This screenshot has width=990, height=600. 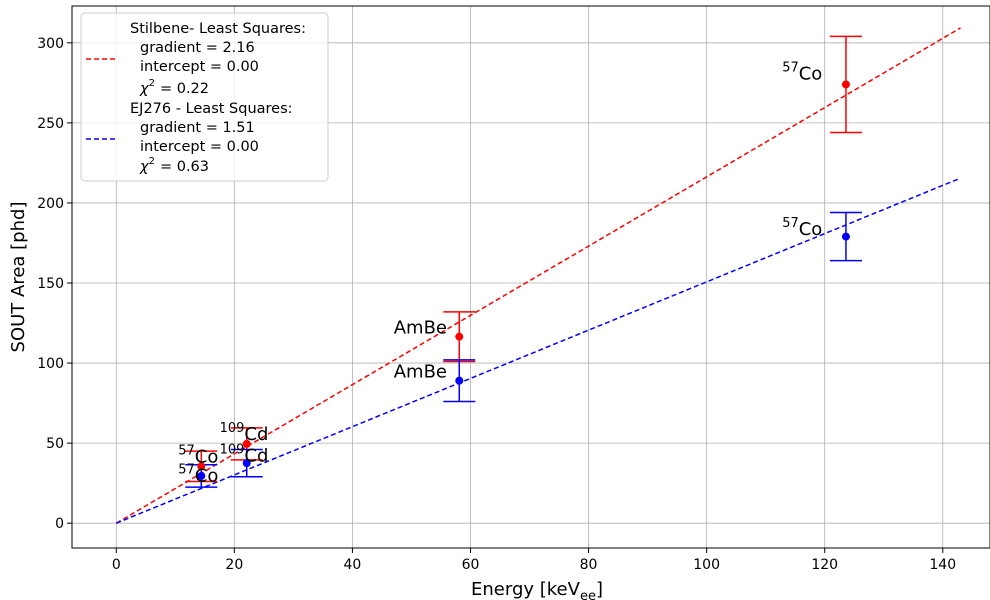 What do you see at coordinates (211, 109) in the screenshot?
I see `legend-ej276-title: EJ276 - Least Squares:` at bounding box center [211, 109].